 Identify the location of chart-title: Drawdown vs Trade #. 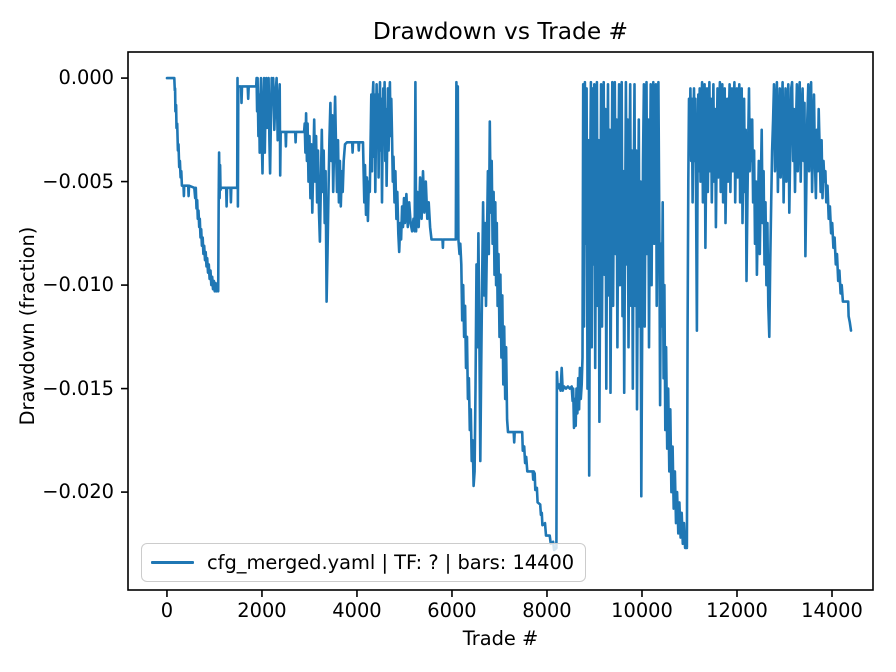
(500, 31).